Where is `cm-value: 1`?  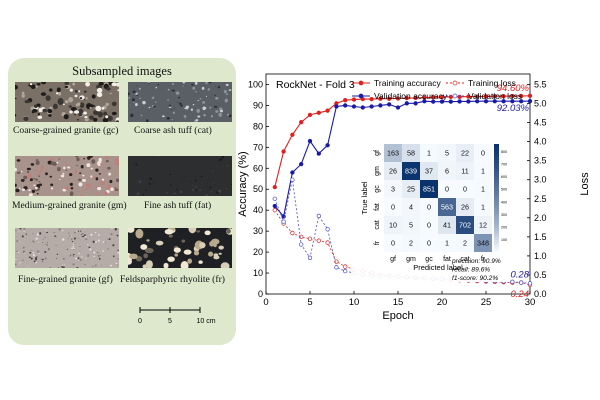 cm-value: 1 is located at coordinates (483, 189).